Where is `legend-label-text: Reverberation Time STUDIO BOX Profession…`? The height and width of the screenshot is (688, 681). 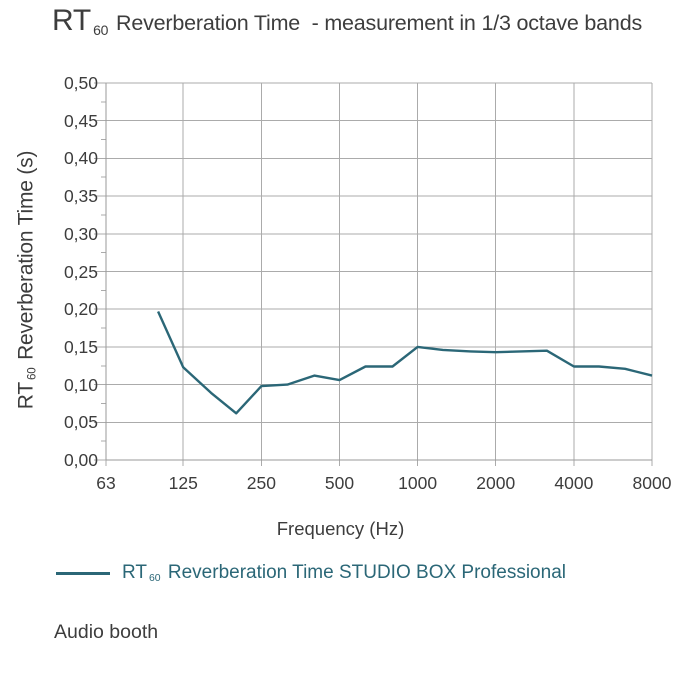 legend-label-text: Reverberation Time STUDIO BOX Profession… is located at coordinates (364, 572).